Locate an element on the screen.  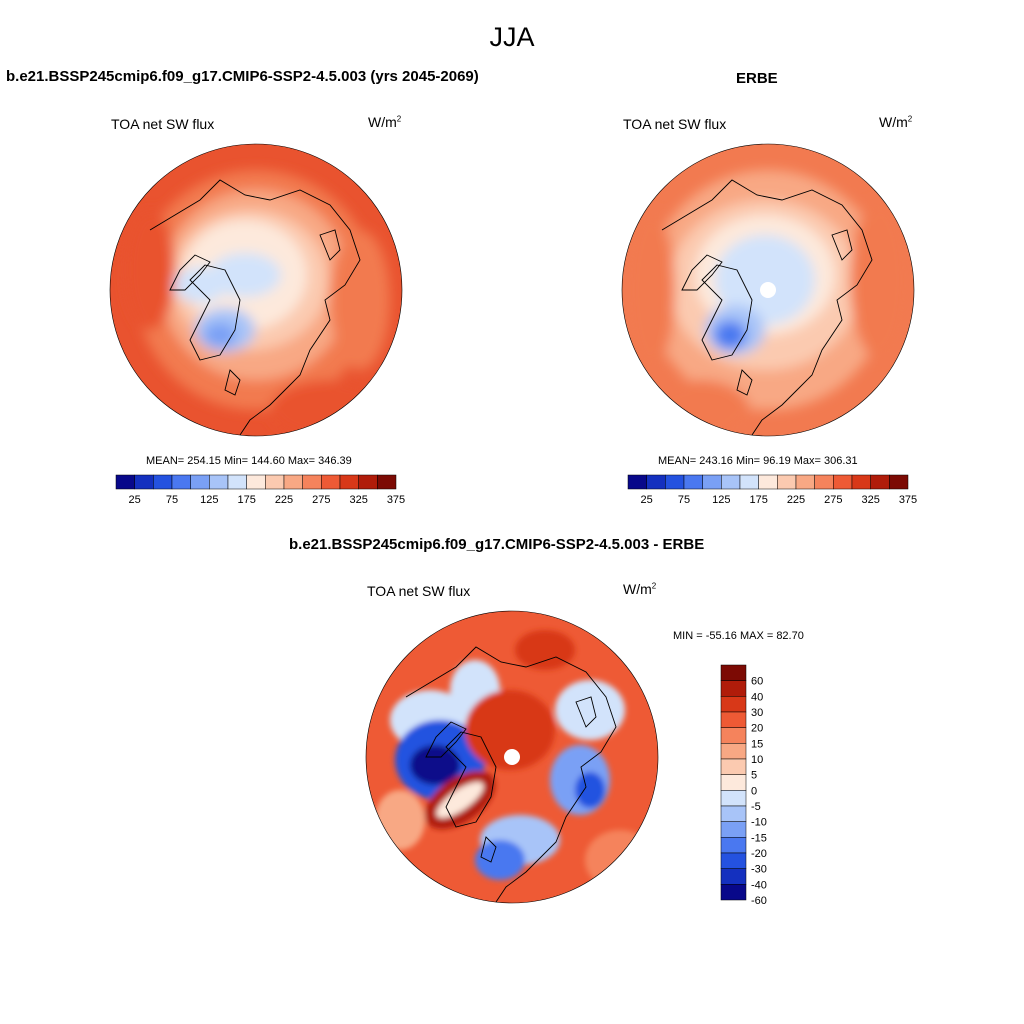
diff-colorbar-tick-label: 60 is located at coordinates (757, 682).